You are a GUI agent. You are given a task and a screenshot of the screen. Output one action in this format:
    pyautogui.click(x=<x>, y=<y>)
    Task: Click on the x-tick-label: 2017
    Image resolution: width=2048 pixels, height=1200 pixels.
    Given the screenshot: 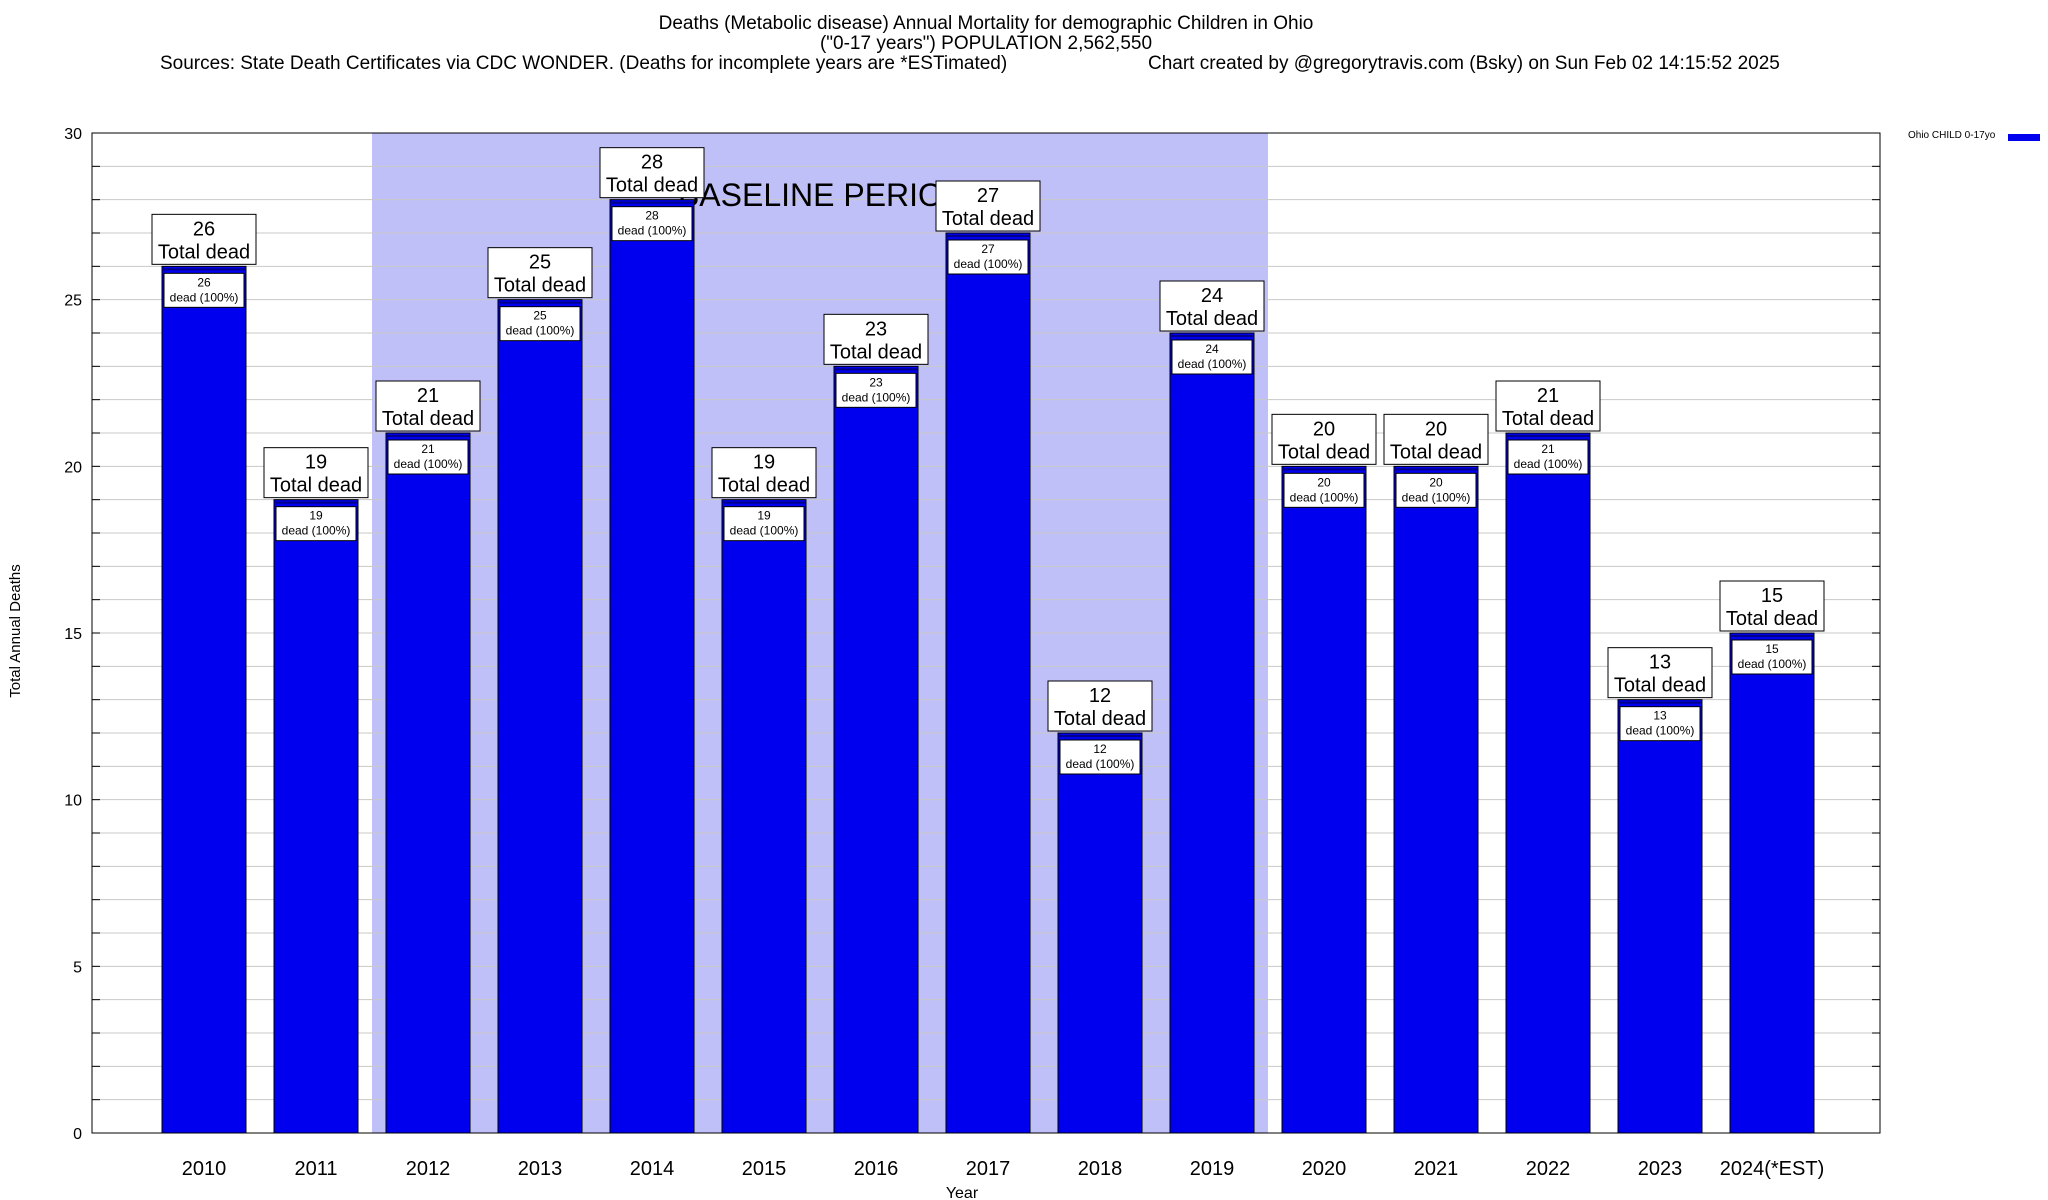 What is the action you would take?
    pyautogui.click(x=988, y=1169)
    